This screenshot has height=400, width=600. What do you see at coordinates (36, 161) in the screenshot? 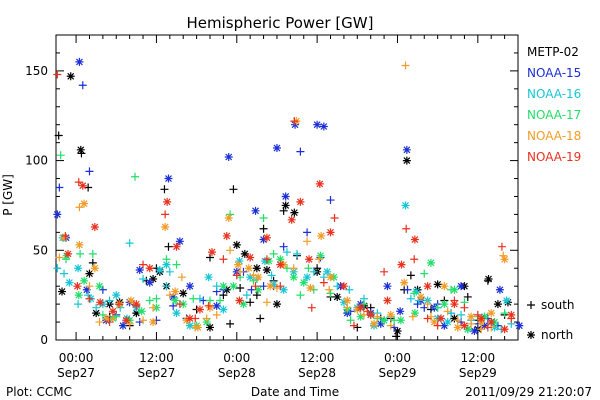
I see `y-tick-label: 100` at bounding box center [36, 161].